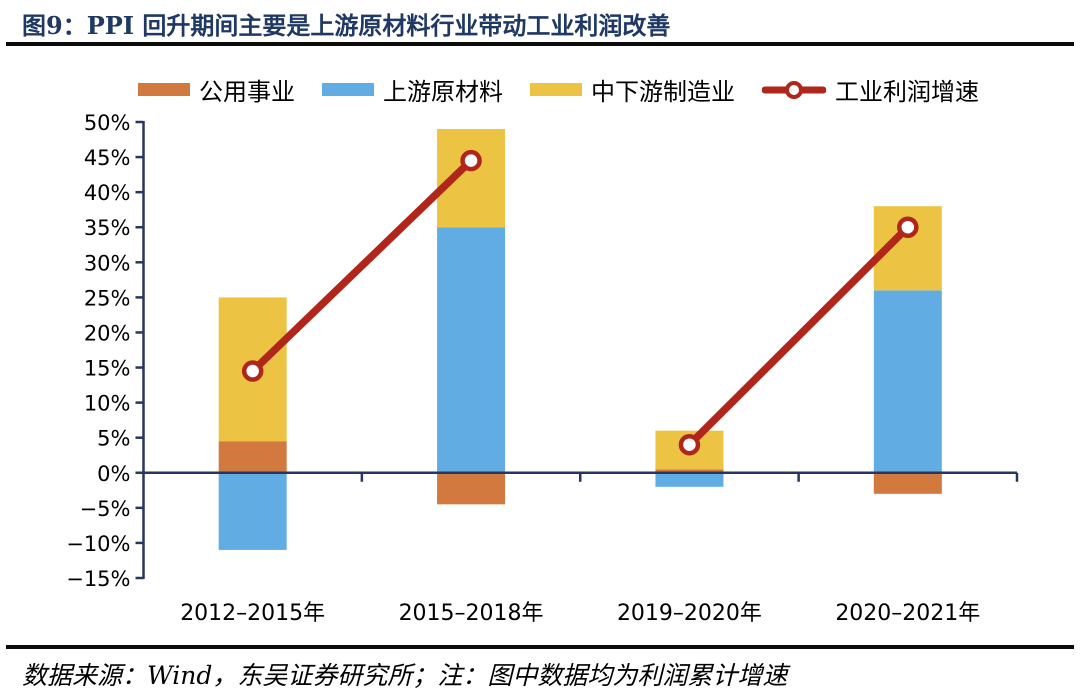 Image resolution: width=1080 pixels, height=698 pixels. I want to click on y-tick-label: −10%, so click(98, 544).